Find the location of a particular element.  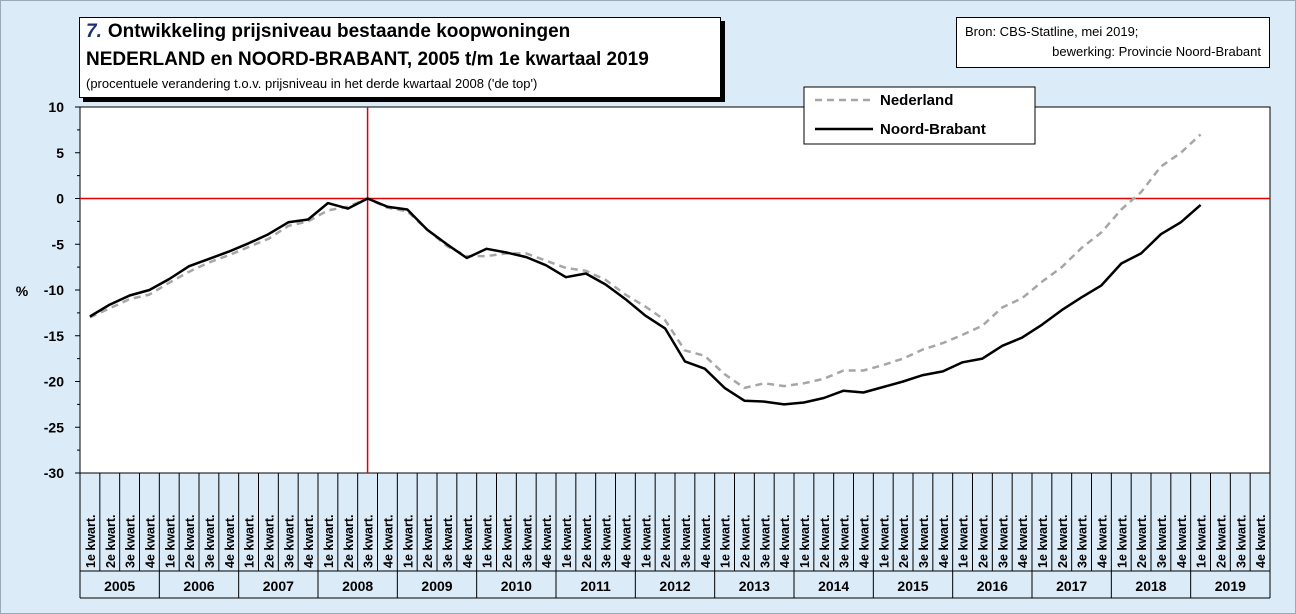

source-line1: Bron: CBS-Statline, mei 2019; is located at coordinates (1052, 31).